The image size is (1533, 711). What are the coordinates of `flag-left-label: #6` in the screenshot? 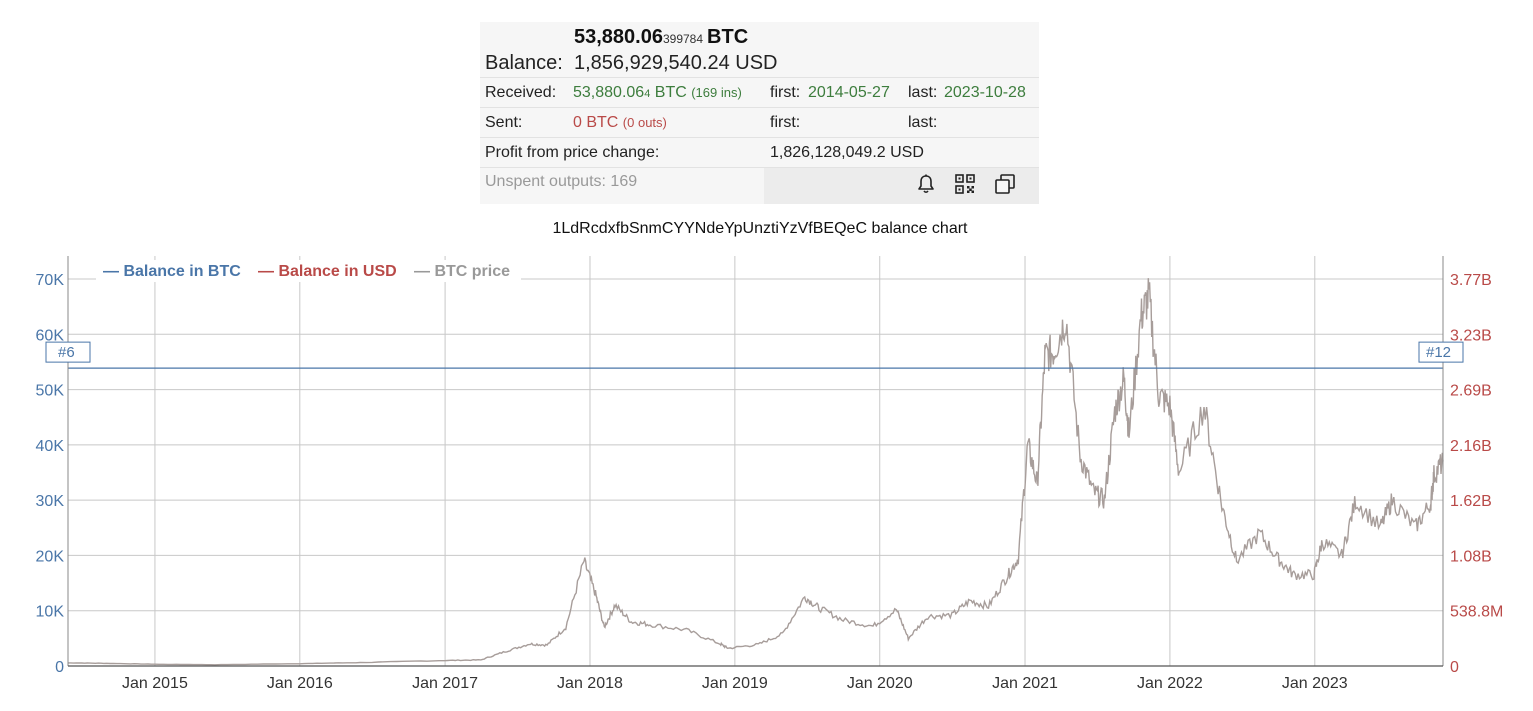 It's located at (66, 352).